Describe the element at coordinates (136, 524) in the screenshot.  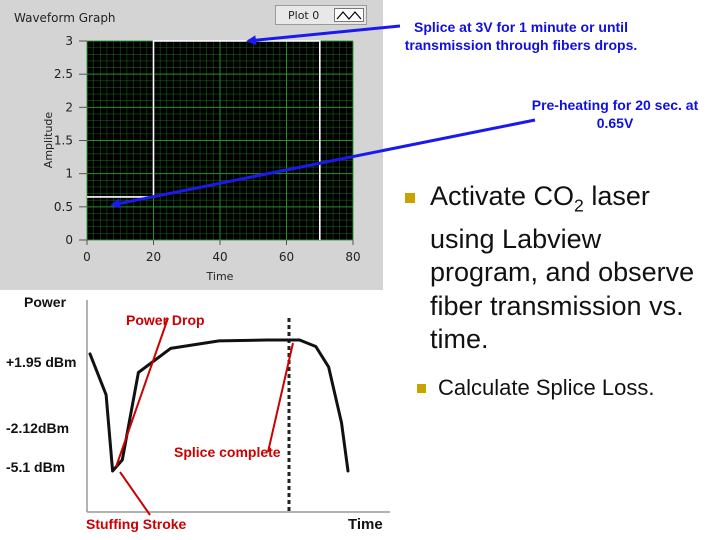
I see `stuffing-stroke-label: Stuffing Stroke` at that location.